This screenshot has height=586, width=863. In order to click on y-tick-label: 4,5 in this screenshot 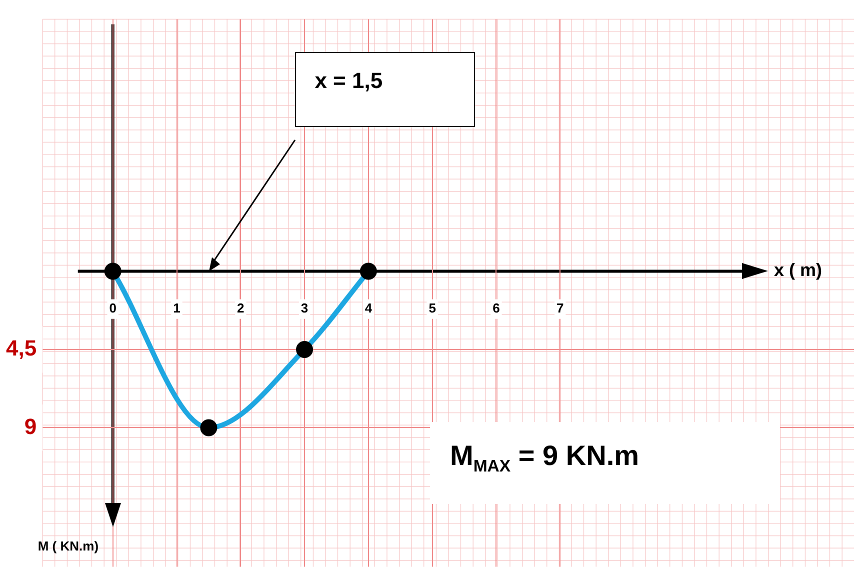, I will do `click(21, 348)`.